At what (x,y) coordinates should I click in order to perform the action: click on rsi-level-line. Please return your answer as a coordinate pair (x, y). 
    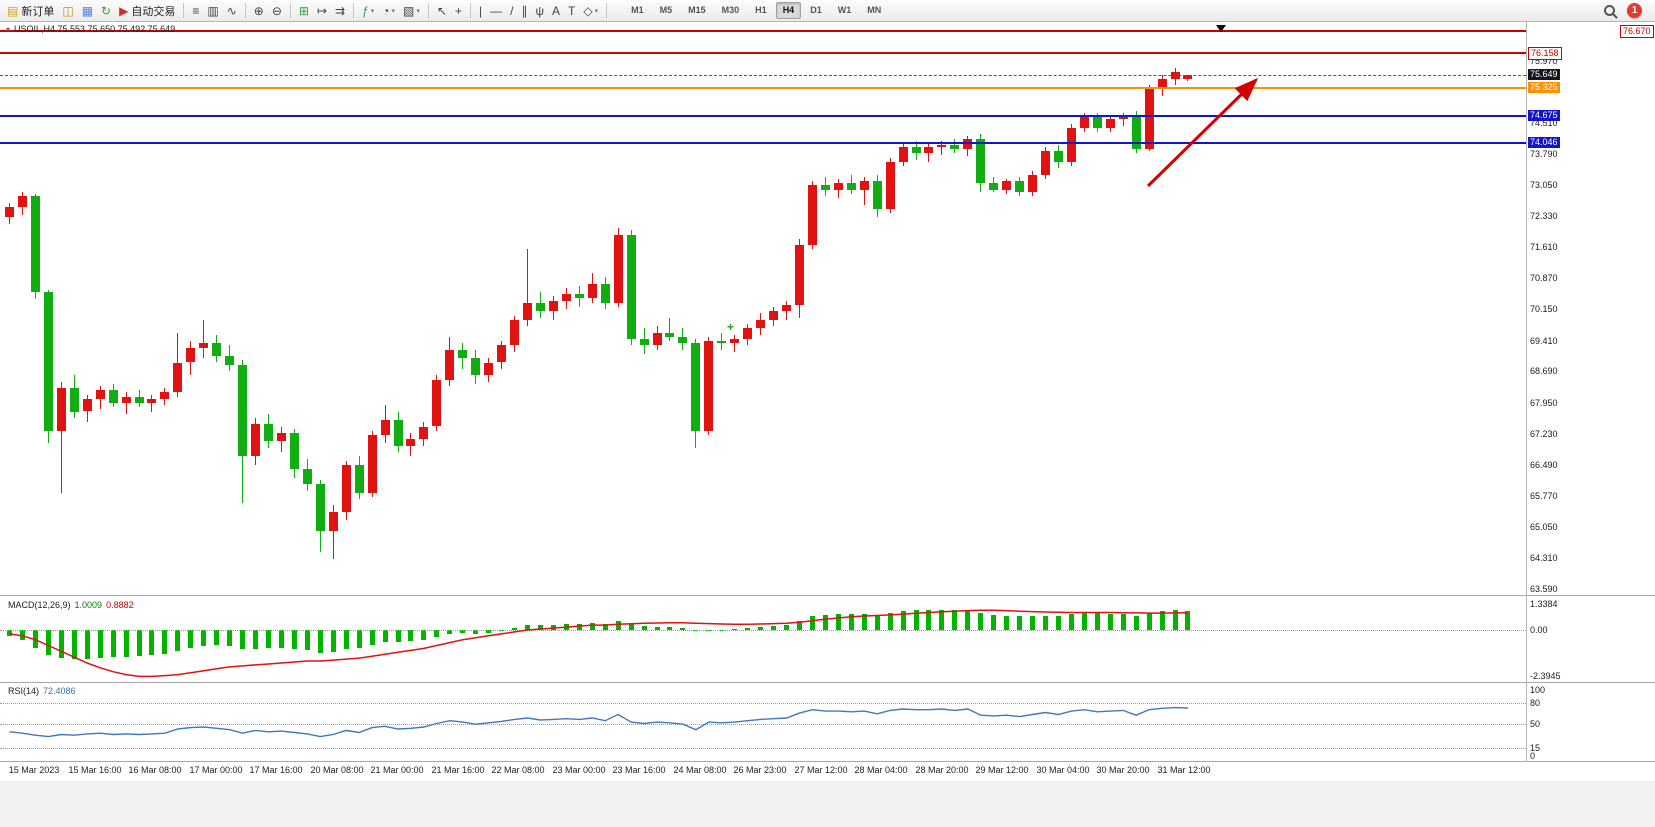
    Looking at the image, I should click on (763, 703).